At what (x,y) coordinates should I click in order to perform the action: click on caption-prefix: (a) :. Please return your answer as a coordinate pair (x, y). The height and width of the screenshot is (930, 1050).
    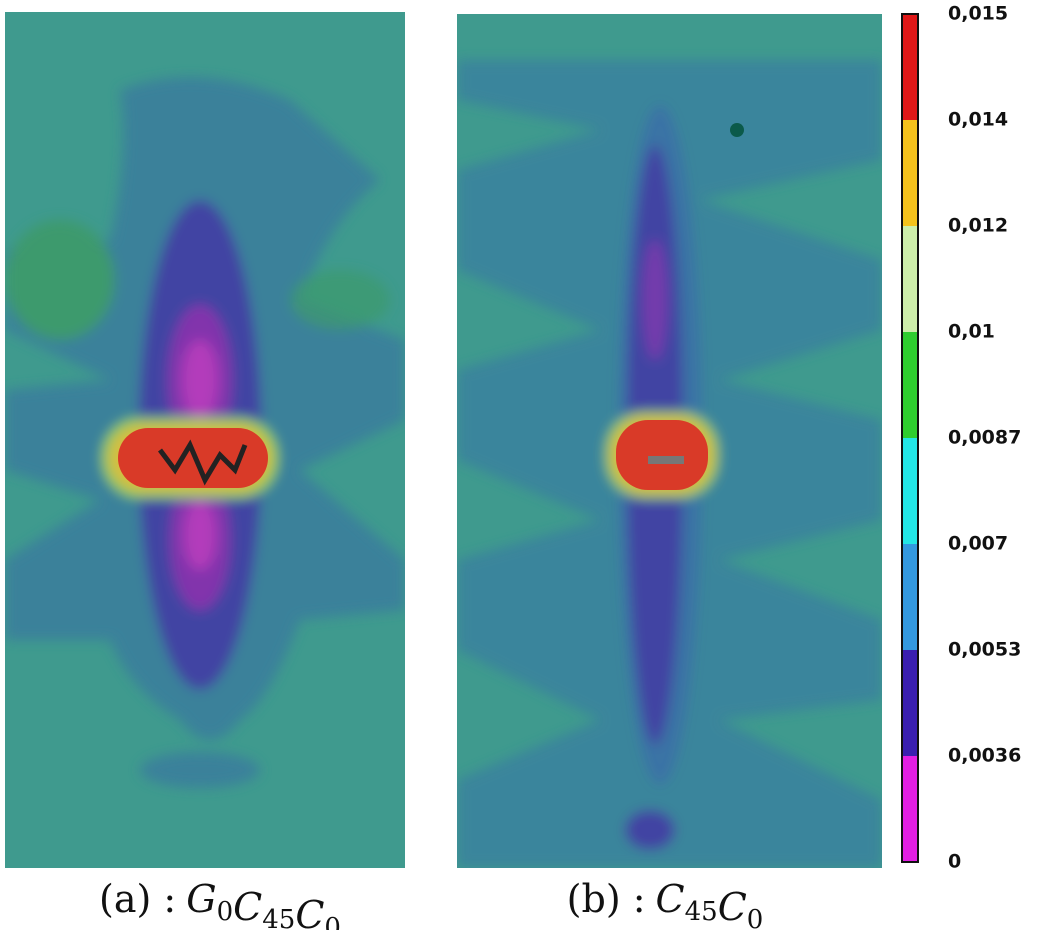
    Looking at the image, I should click on (137, 899).